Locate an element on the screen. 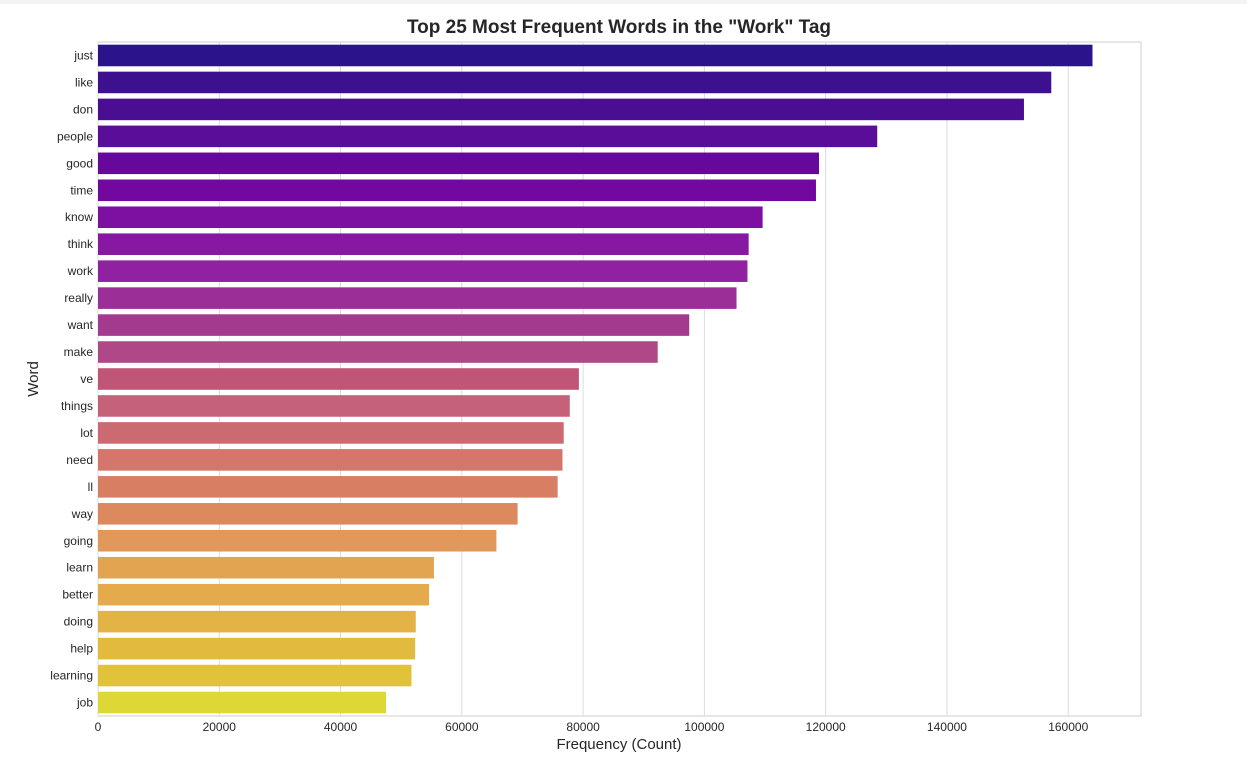 The image size is (1247, 762). x-tick-label: 80000 is located at coordinates (583, 727).